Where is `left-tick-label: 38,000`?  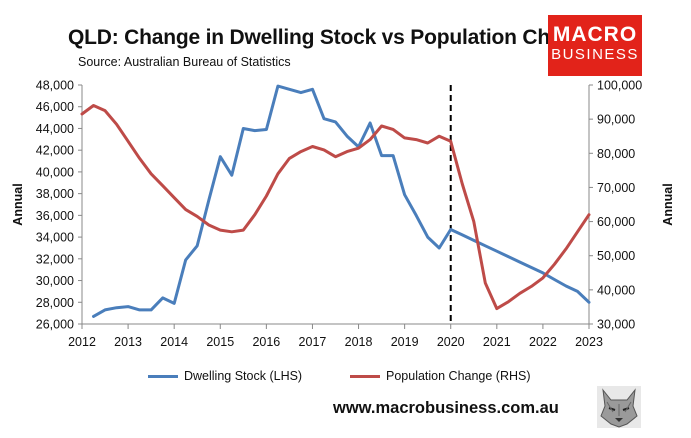 left-tick-label: 38,000 is located at coordinates (55, 194).